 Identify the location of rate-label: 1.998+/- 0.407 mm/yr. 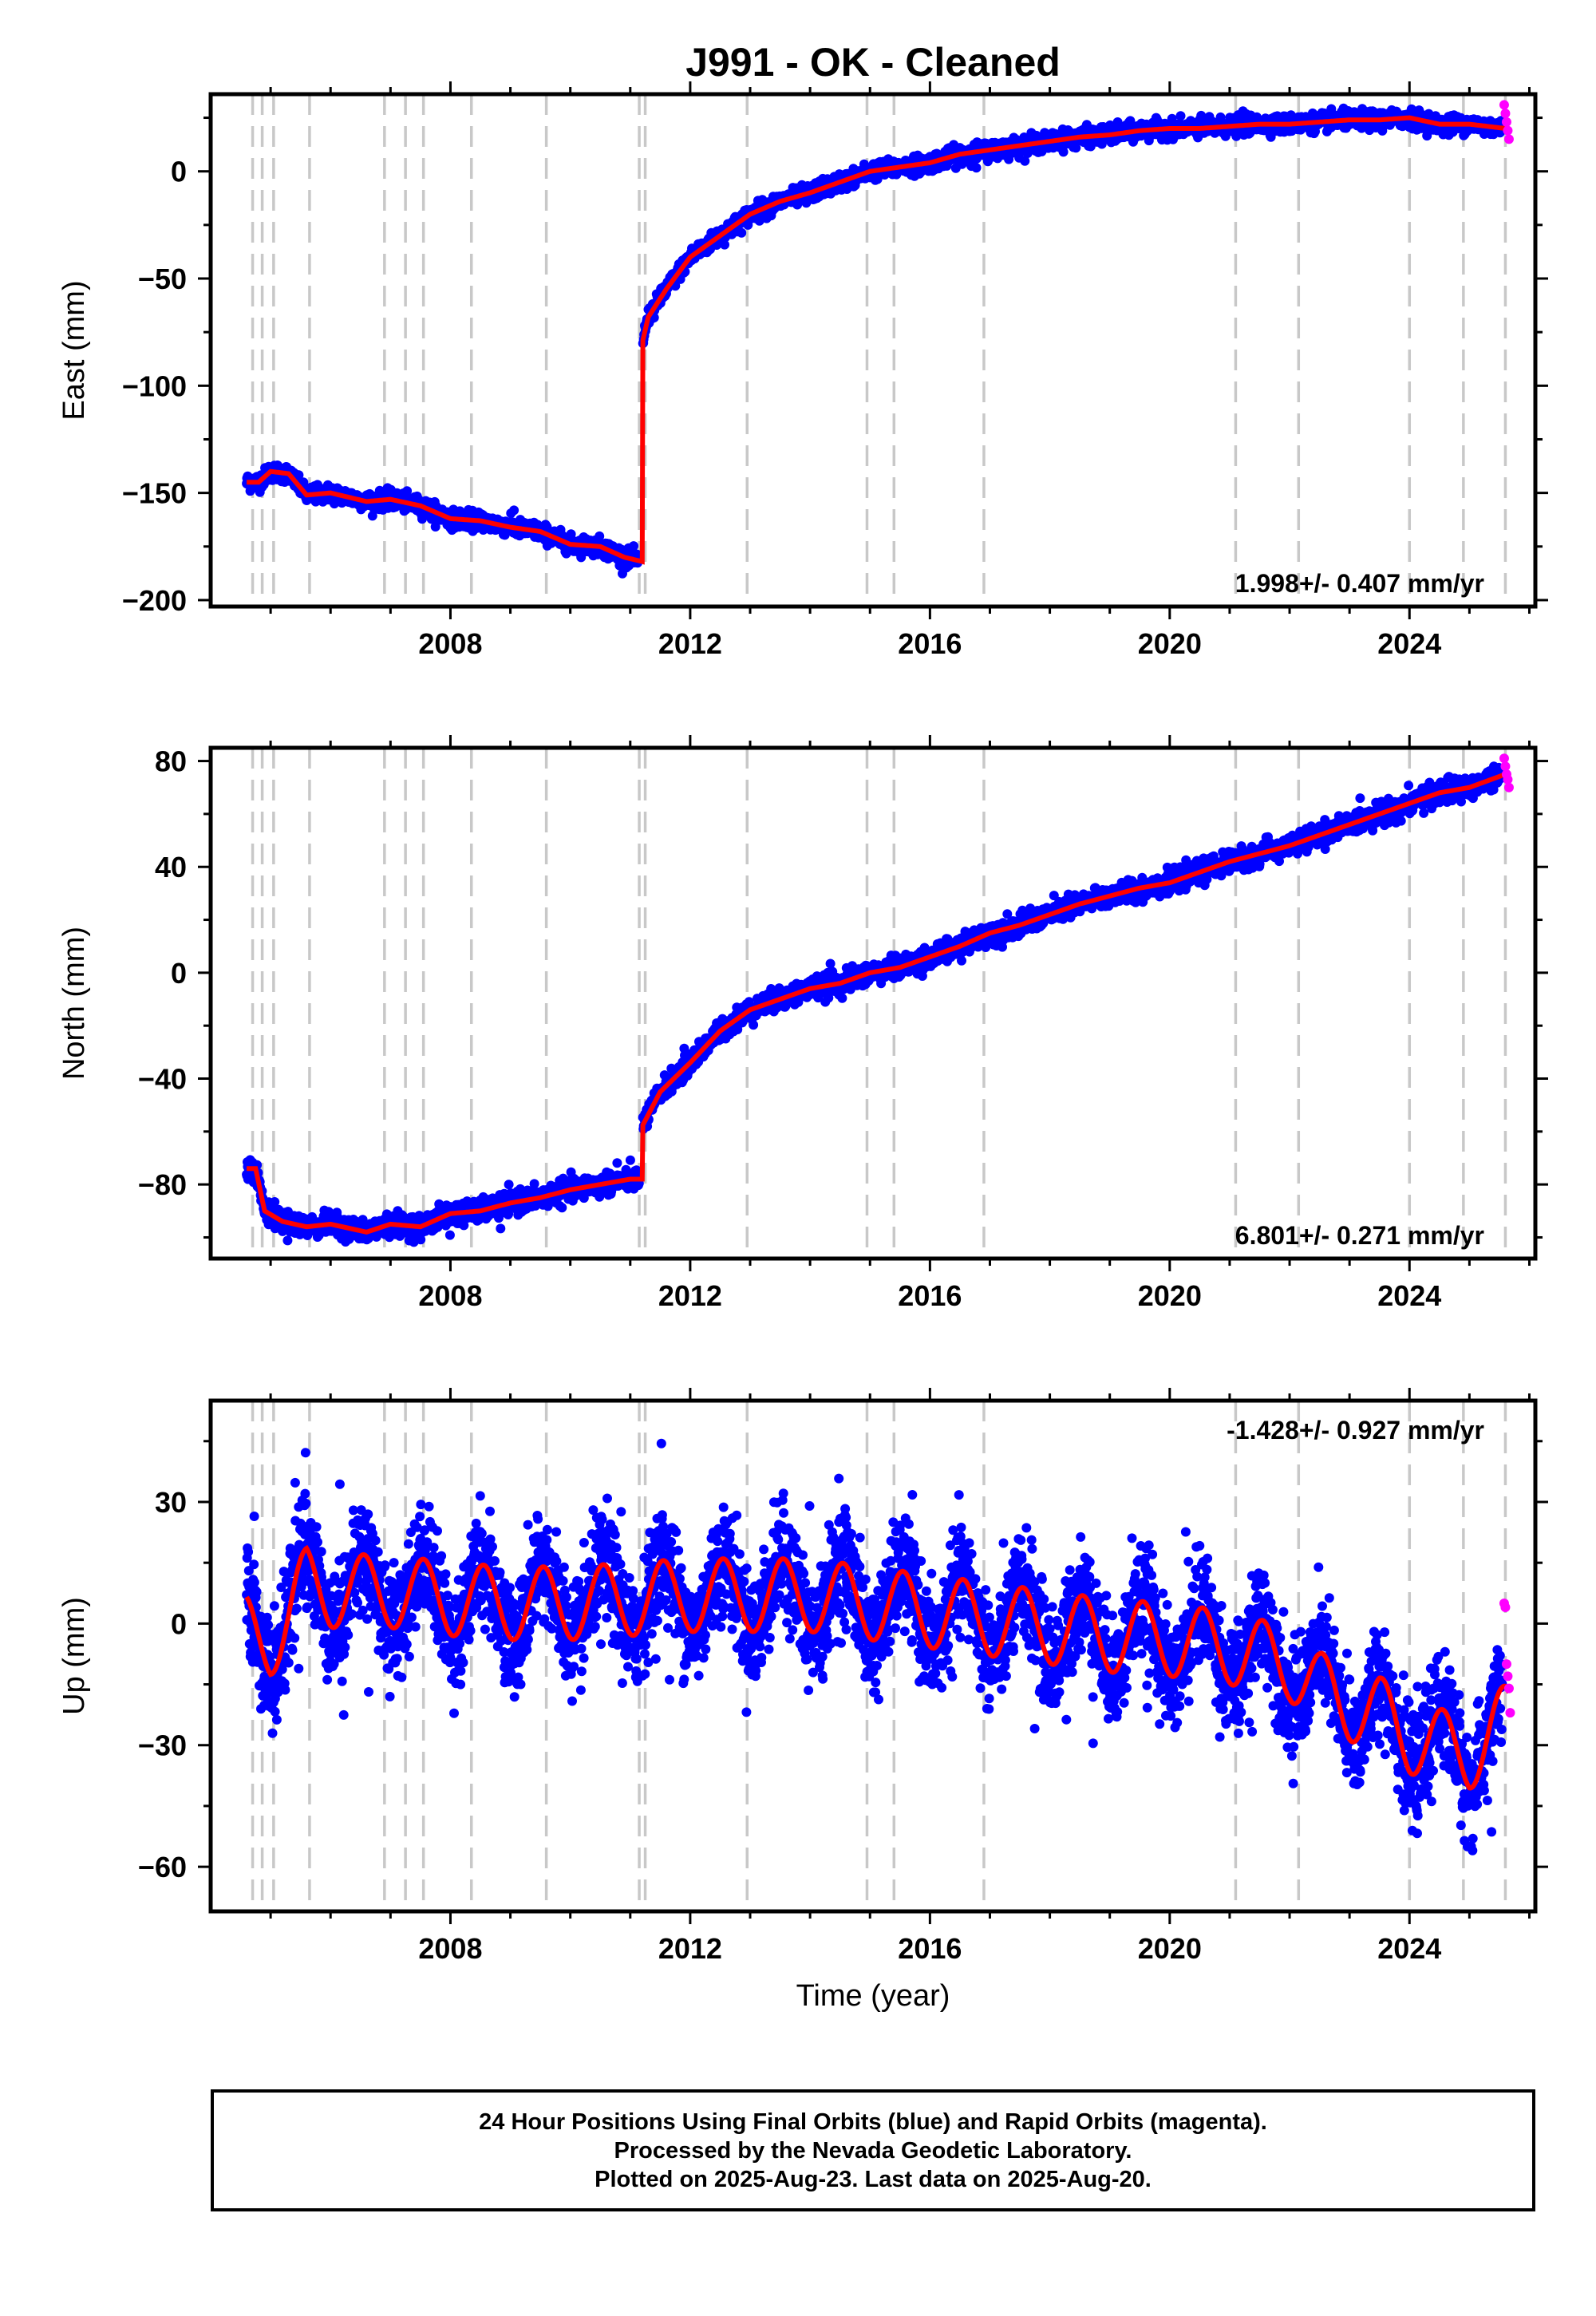
(1359, 583).